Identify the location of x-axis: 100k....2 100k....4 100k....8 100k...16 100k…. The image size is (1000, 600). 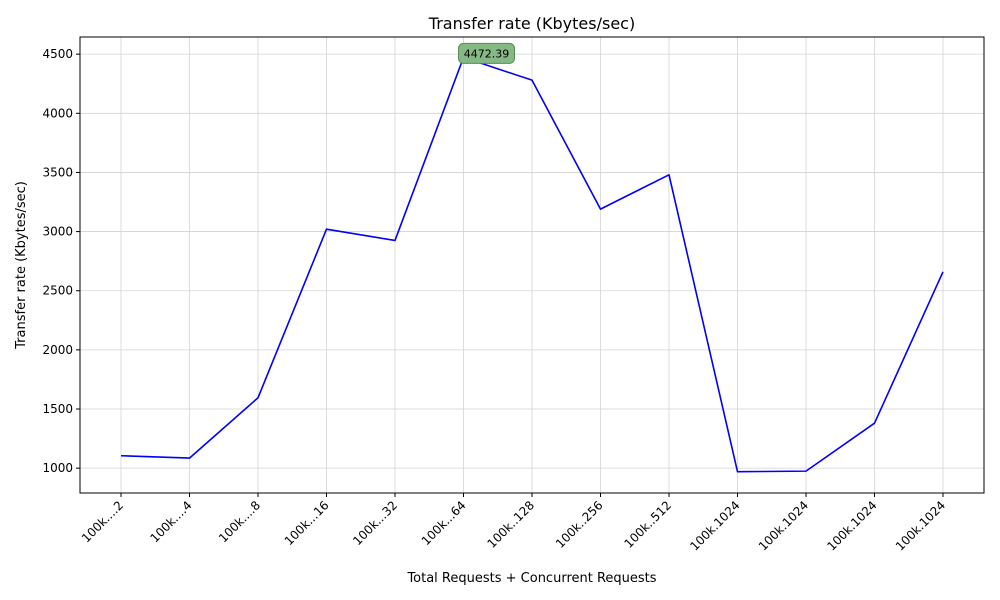
(513, 523).